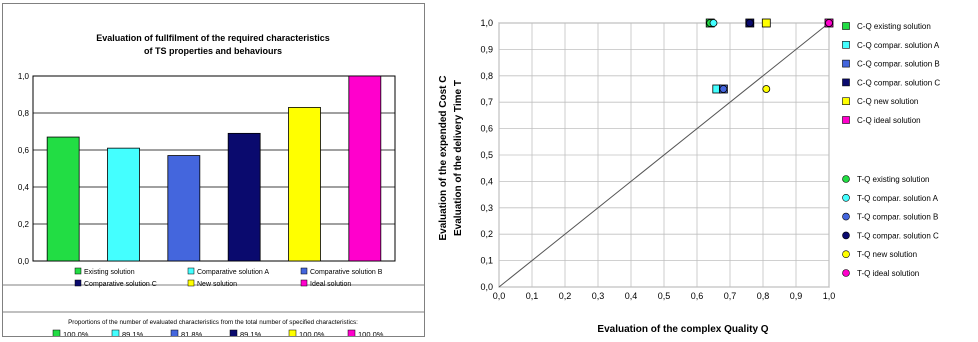 The image size is (978, 342). I want to click on scatter-x-tick-label: 1,0, so click(829, 296).